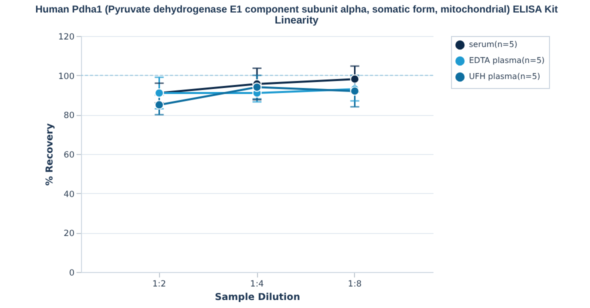 The width and height of the screenshot is (590, 308). I want to click on y-tick-label: 20, so click(69, 234).